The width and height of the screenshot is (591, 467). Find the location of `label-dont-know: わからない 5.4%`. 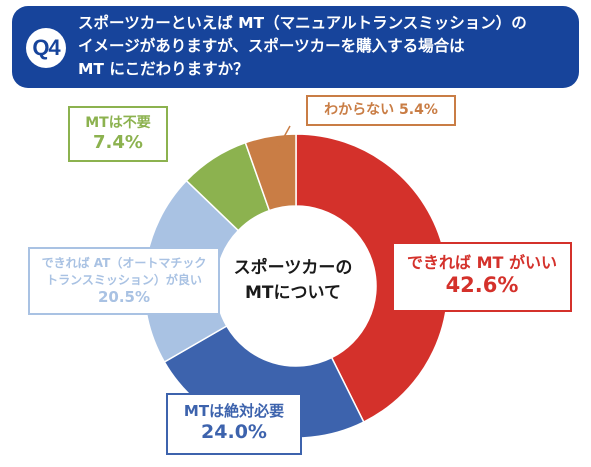

label-dont-know: わからない 5.4% is located at coordinates (381, 110).